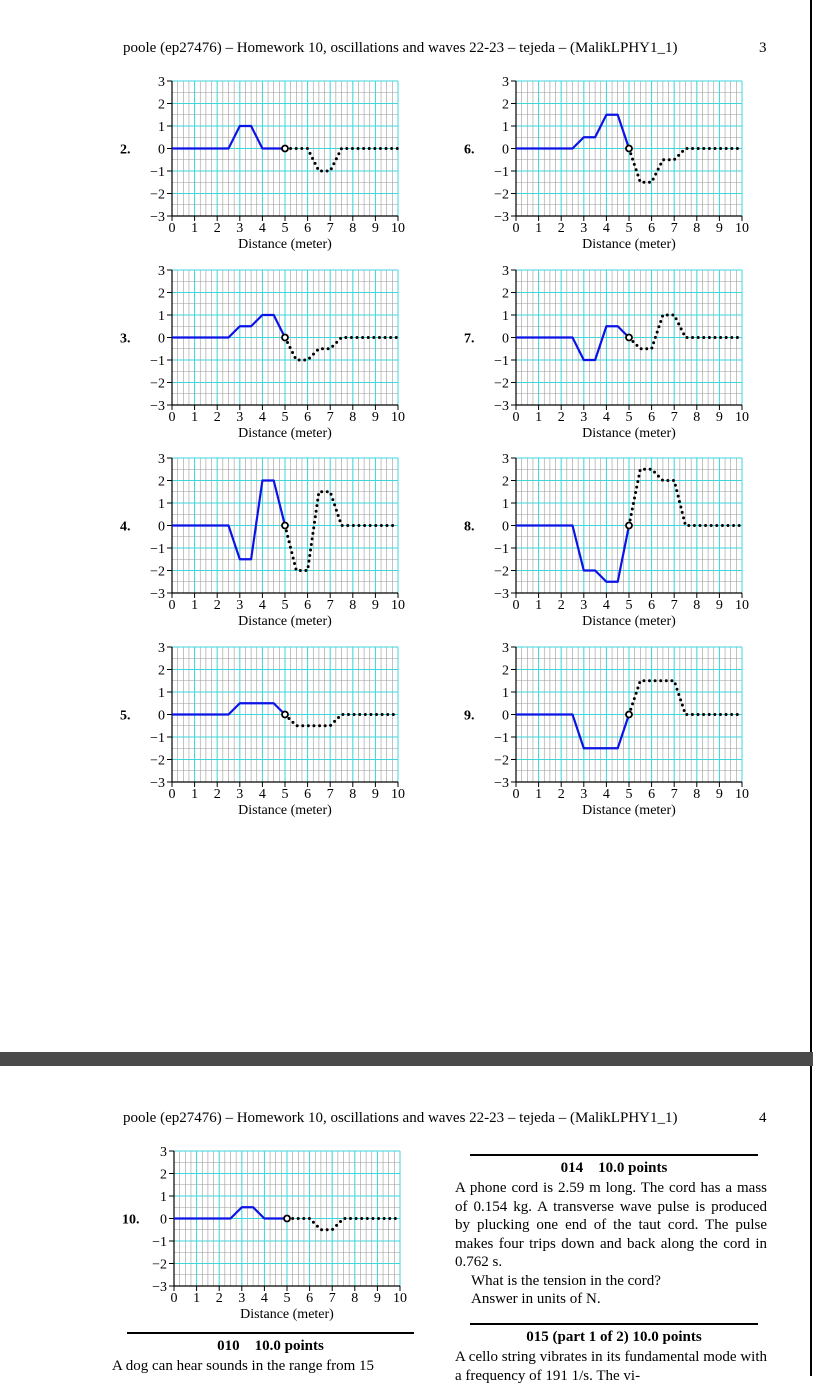  Describe the element at coordinates (811, 526) in the screenshot. I see `page-edge` at that location.